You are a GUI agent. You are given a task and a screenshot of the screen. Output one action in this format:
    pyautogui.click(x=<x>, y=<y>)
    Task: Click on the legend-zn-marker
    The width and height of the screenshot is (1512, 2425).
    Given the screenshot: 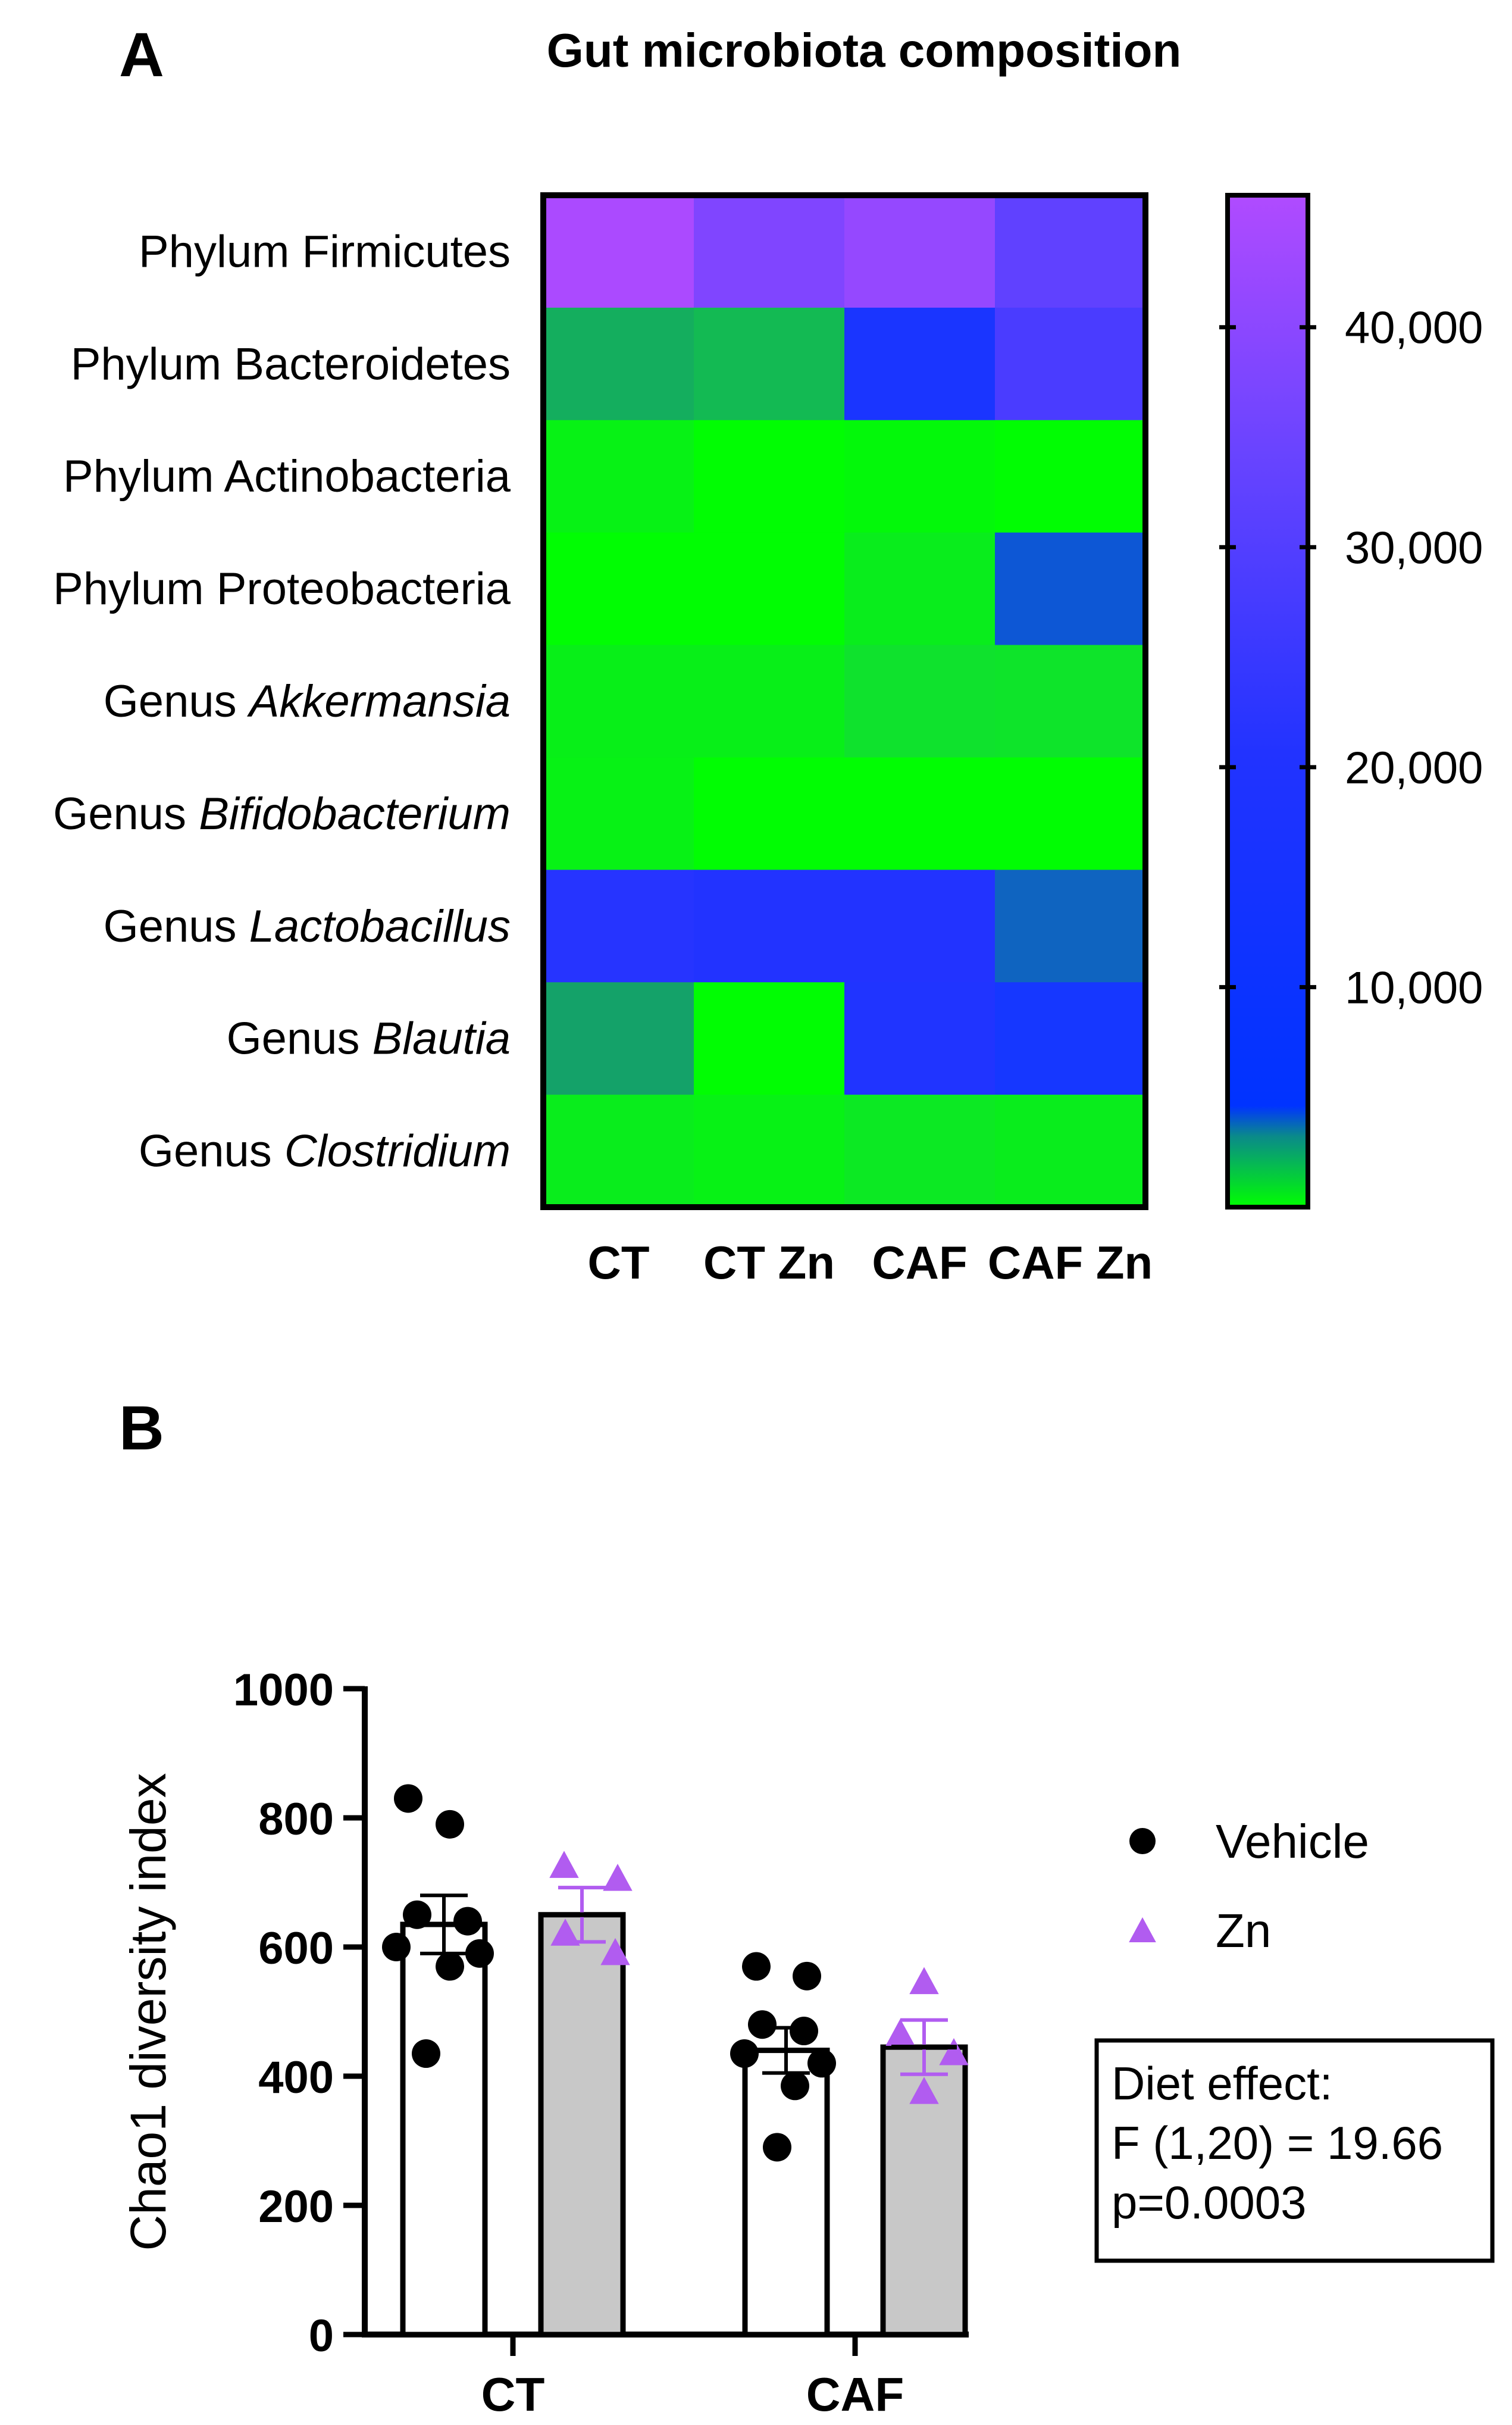 What is the action you would take?
    pyautogui.click(x=1142, y=1929)
    